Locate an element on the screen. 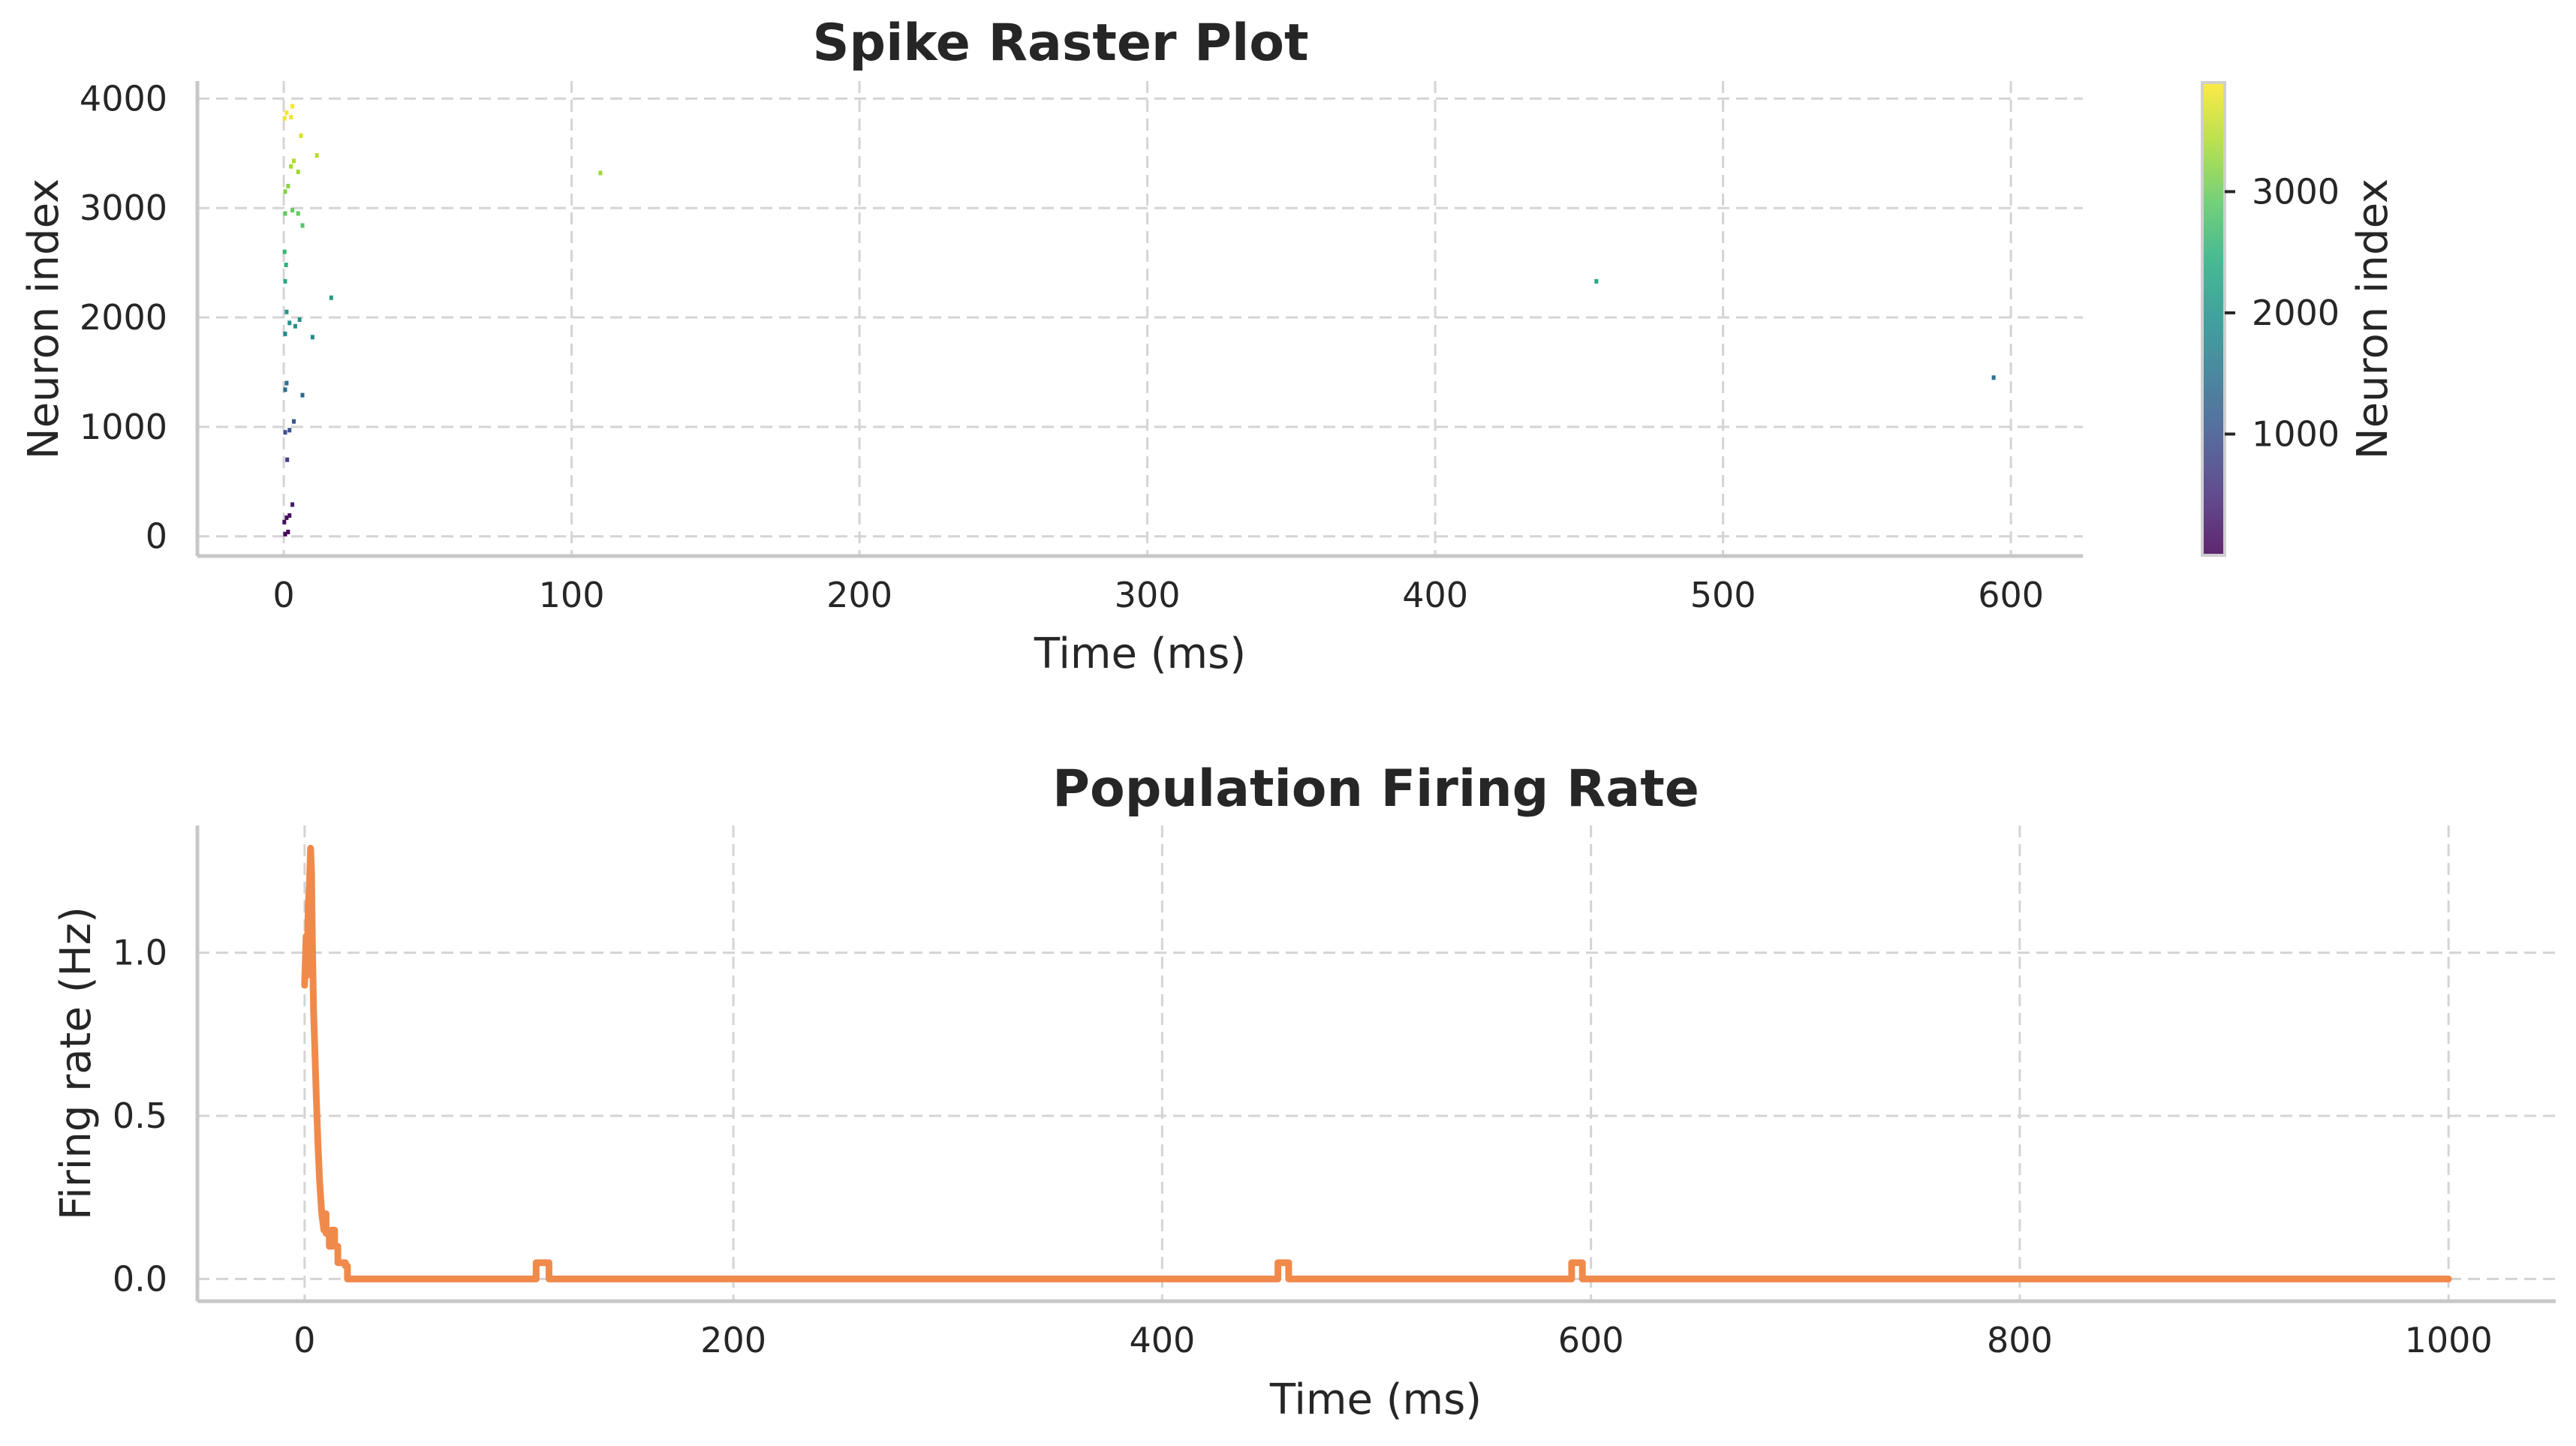 The width and height of the screenshot is (2576, 1446). colorbar-tick-label: 2000 is located at coordinates (2296, 313).